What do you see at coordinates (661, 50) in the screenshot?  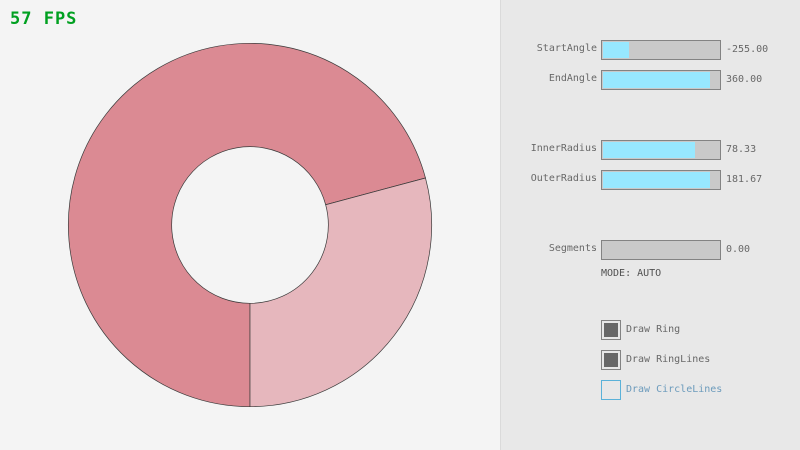 I see `start-angle-slider` at bounding box center [661, 50].